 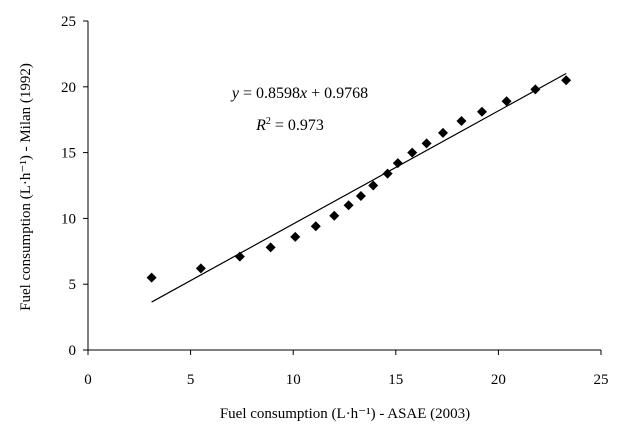 I want to click on y-axis-ticks: 0 5 10 15 20 25, so click(x=74, y=186).